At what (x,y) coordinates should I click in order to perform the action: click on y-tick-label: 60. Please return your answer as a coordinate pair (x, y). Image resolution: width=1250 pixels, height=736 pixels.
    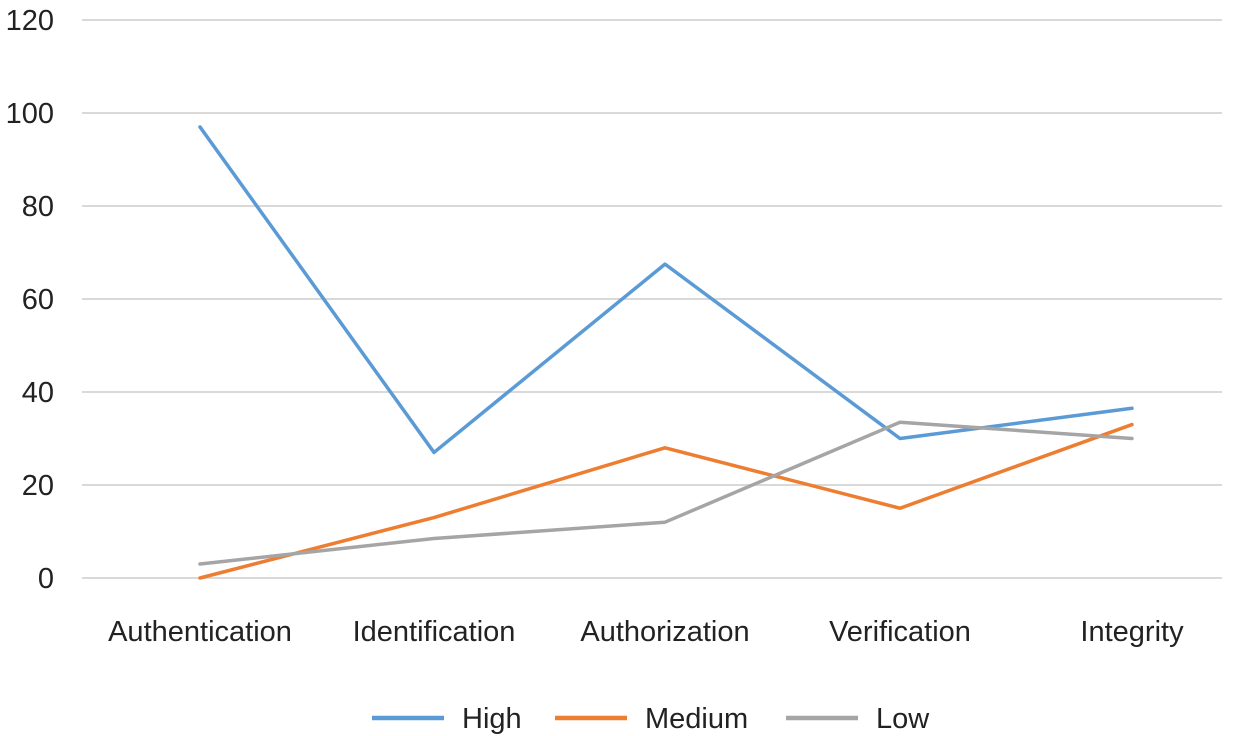
    Looking at the image, I should click on (38, 300).